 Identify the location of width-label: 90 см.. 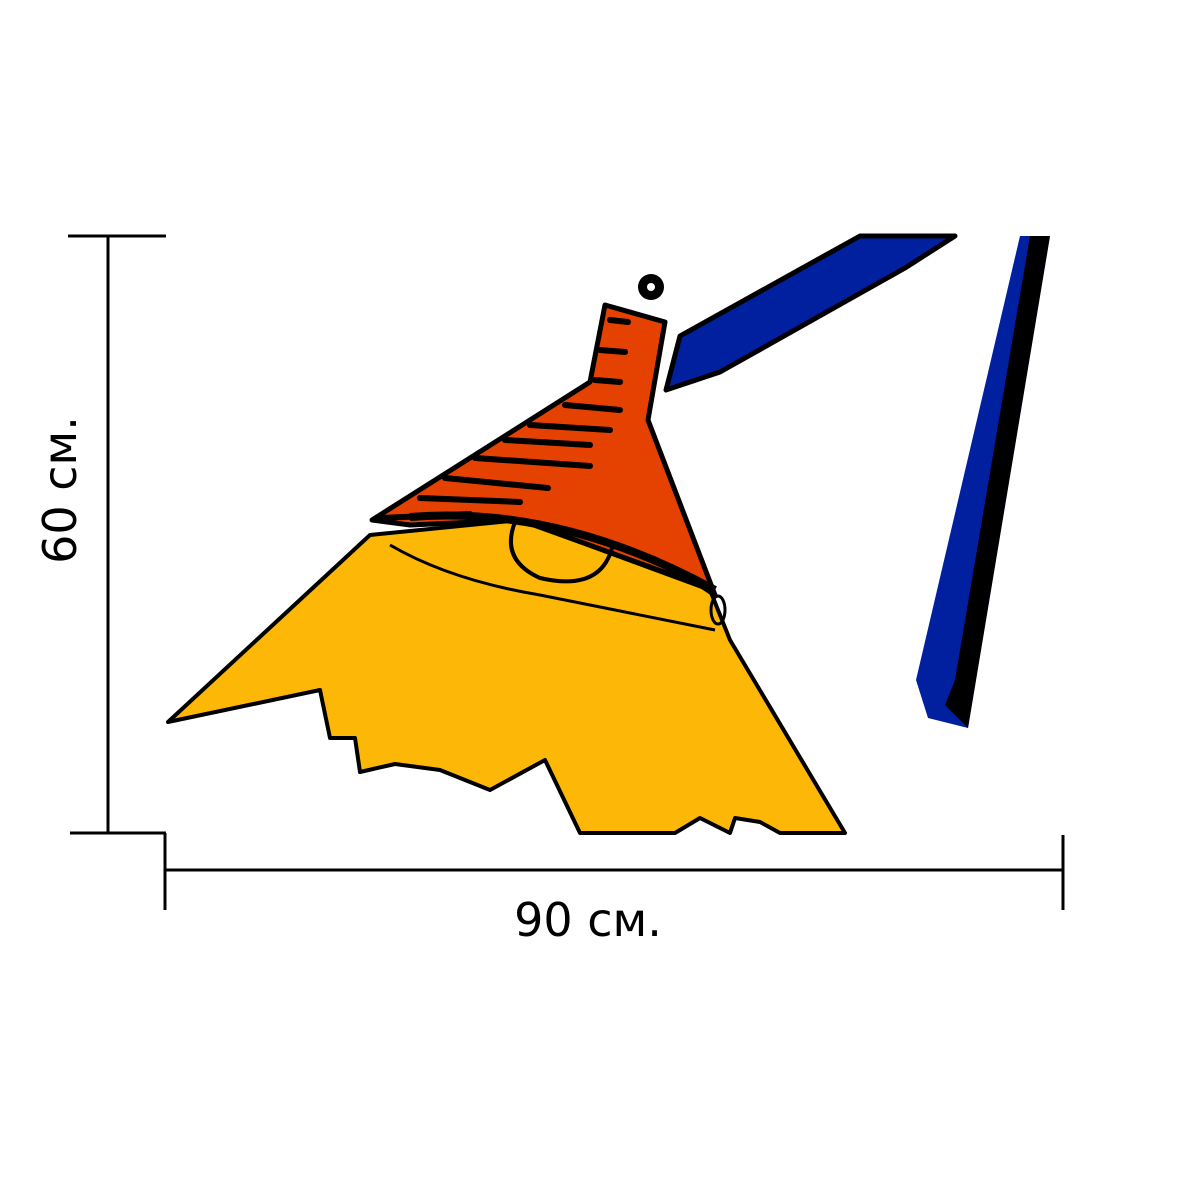
(588, 920).